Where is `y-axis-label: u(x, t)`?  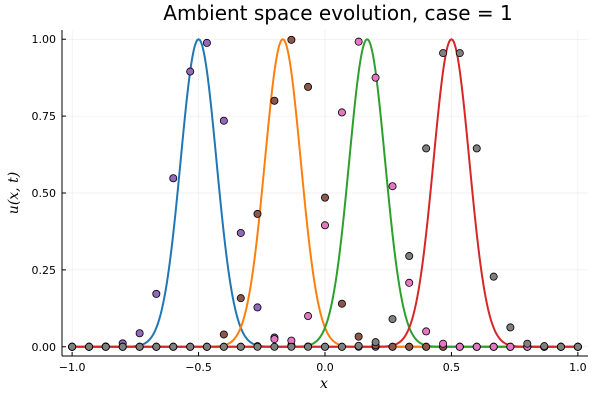 y-axis-label: u(x, t) is located at coordinates (14, 193).